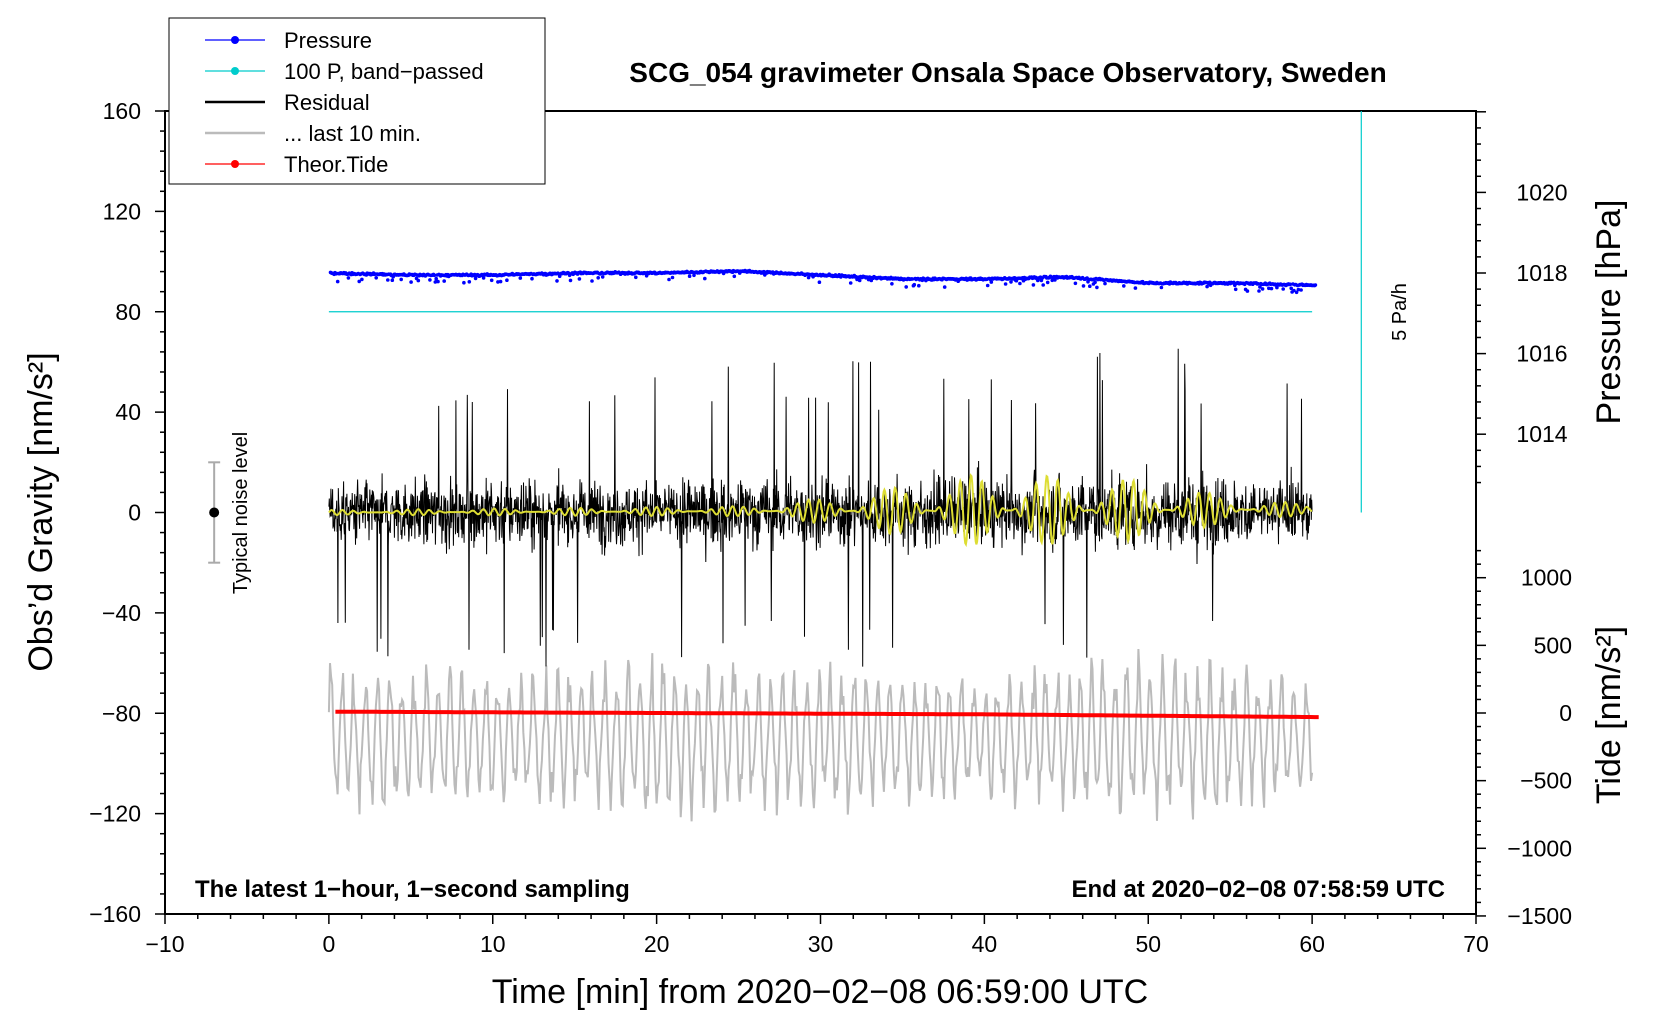 The width and height of the screenshot is (1660, 1020). What do you see at coordinates (1476, 944) in the screenshot?
I see `x-tick-label: 70` at bounding box center [1476, 944].